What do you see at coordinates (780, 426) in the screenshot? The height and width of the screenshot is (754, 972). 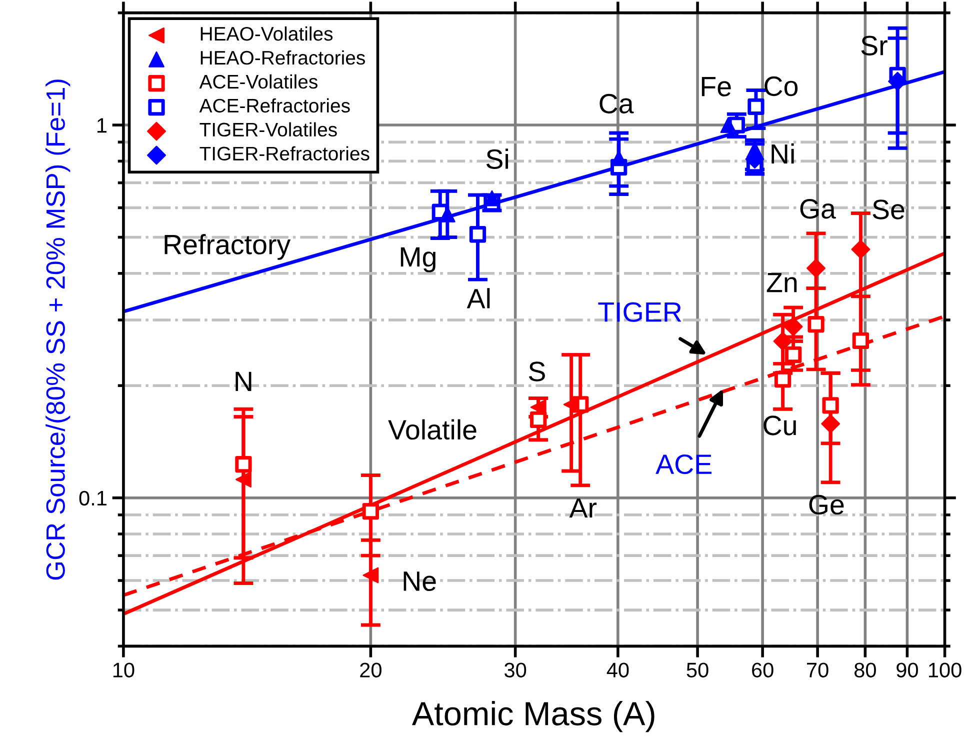 I see `annotation: Cu` at bounding box center [780, 426].